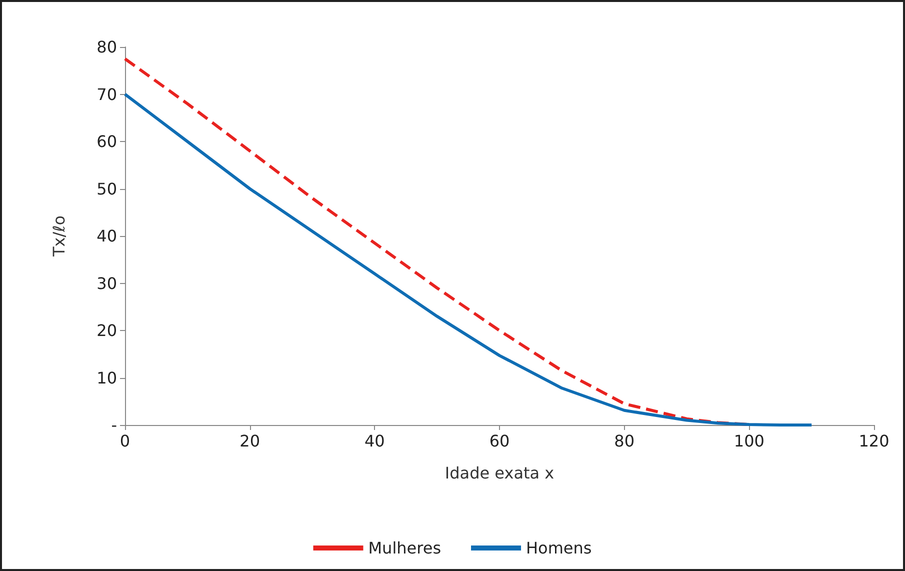 The width and height of the screenshot is (905, 571). I want to click on y-tick-label: 20, so click(106, 330).